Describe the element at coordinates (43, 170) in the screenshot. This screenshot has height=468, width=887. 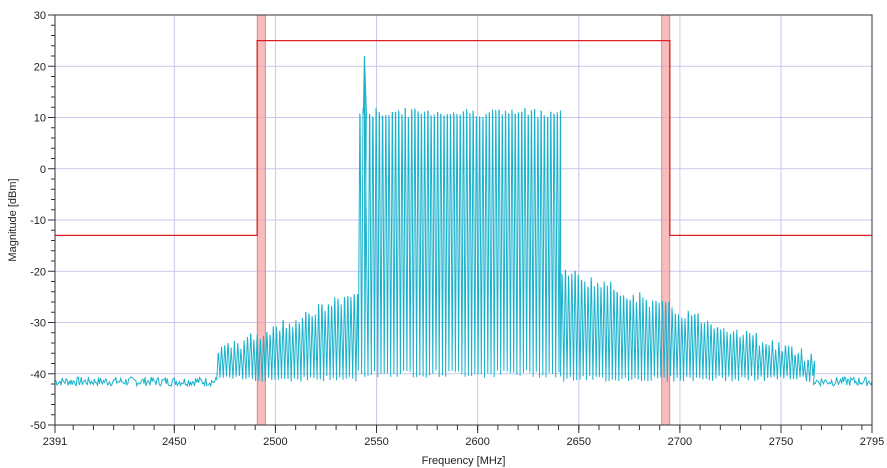
I see `y-tick-label: 0` at that location.